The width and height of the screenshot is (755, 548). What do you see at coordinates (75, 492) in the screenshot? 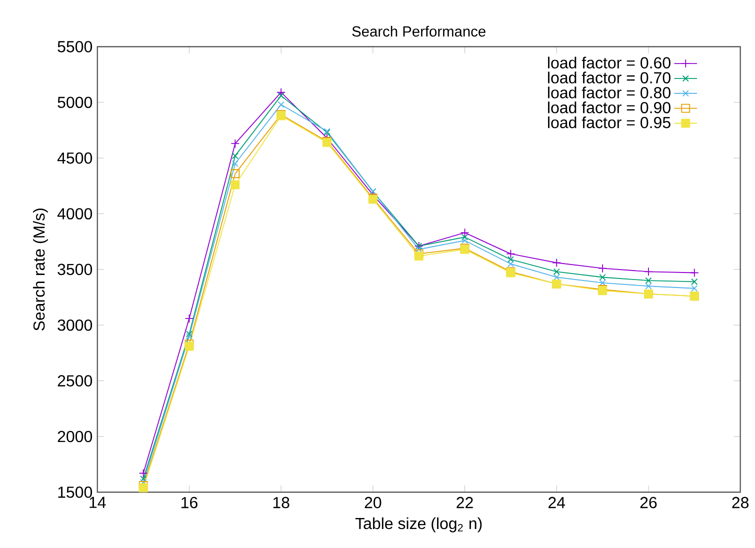
I see `y-tick-label: 1500` at bounding box center [75, 492].